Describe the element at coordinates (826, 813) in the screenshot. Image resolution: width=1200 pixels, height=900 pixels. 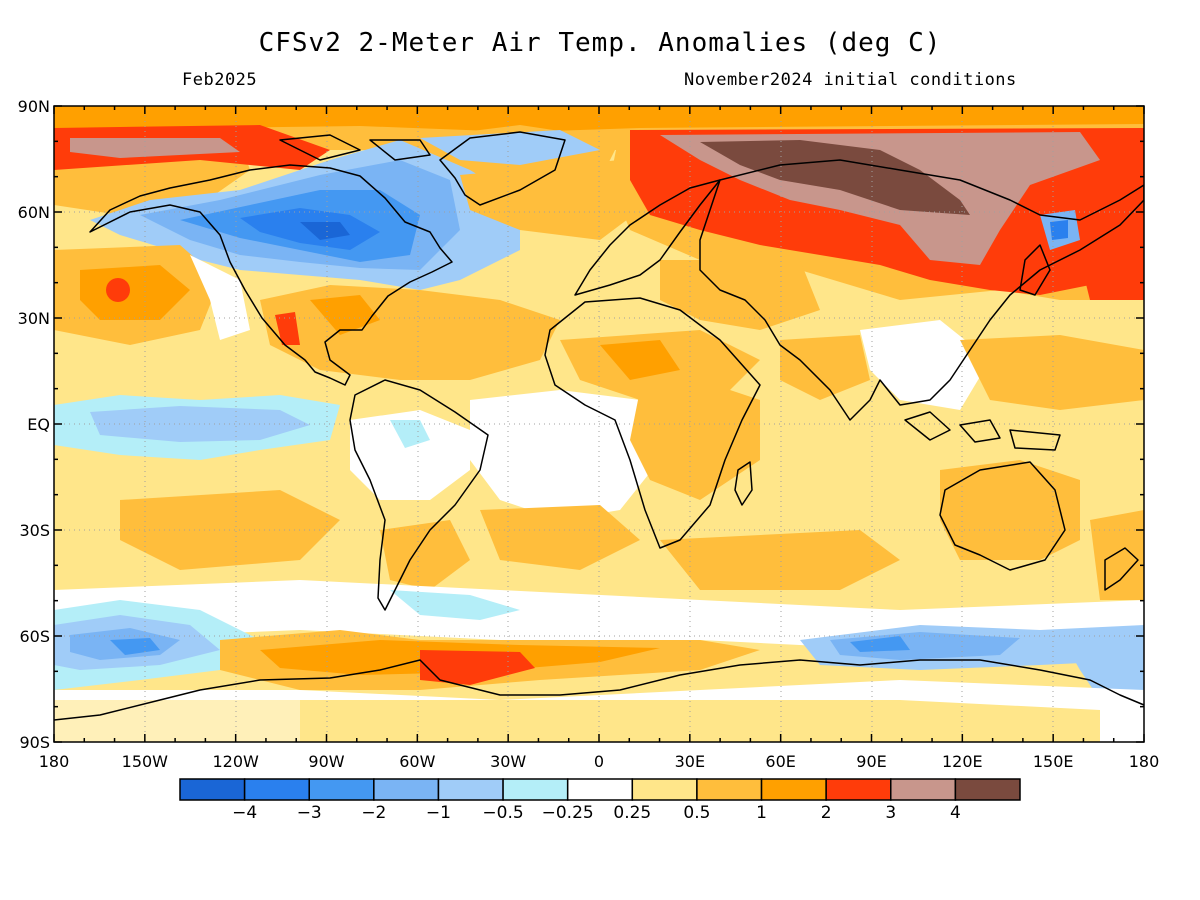
I see `colorbar-label: 2` at that location.